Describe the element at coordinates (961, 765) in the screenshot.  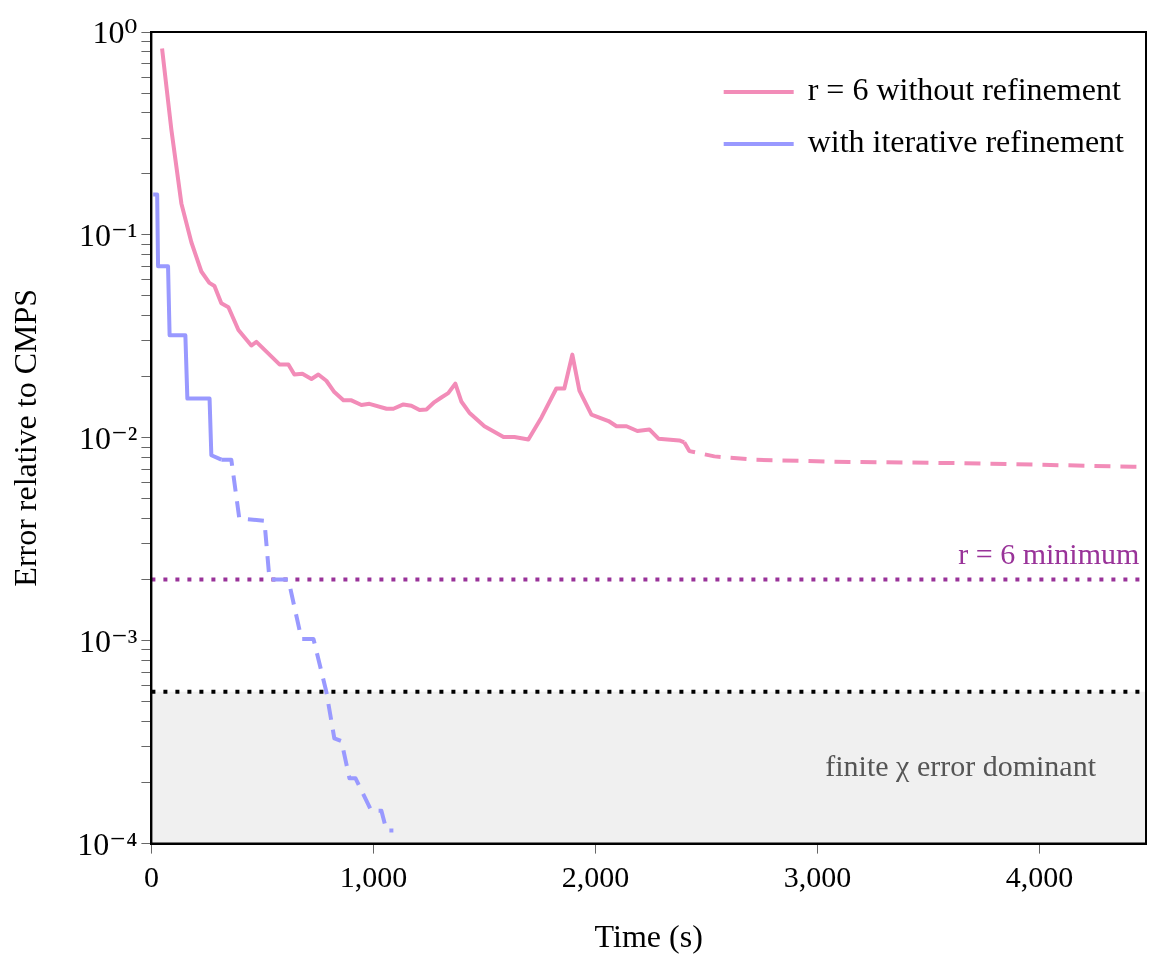
I see `band-label: finite χ error dominant` at that location.